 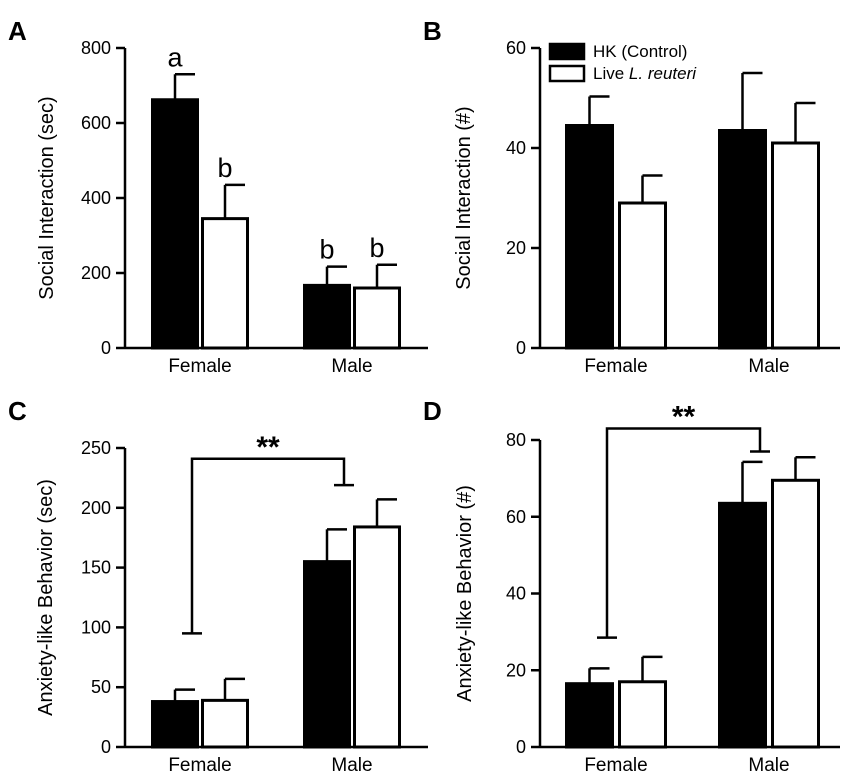 What do you see at coordinates (432, 31) in the screenshot?
I see `panel-letter: B` at bounding box center [432, 31].